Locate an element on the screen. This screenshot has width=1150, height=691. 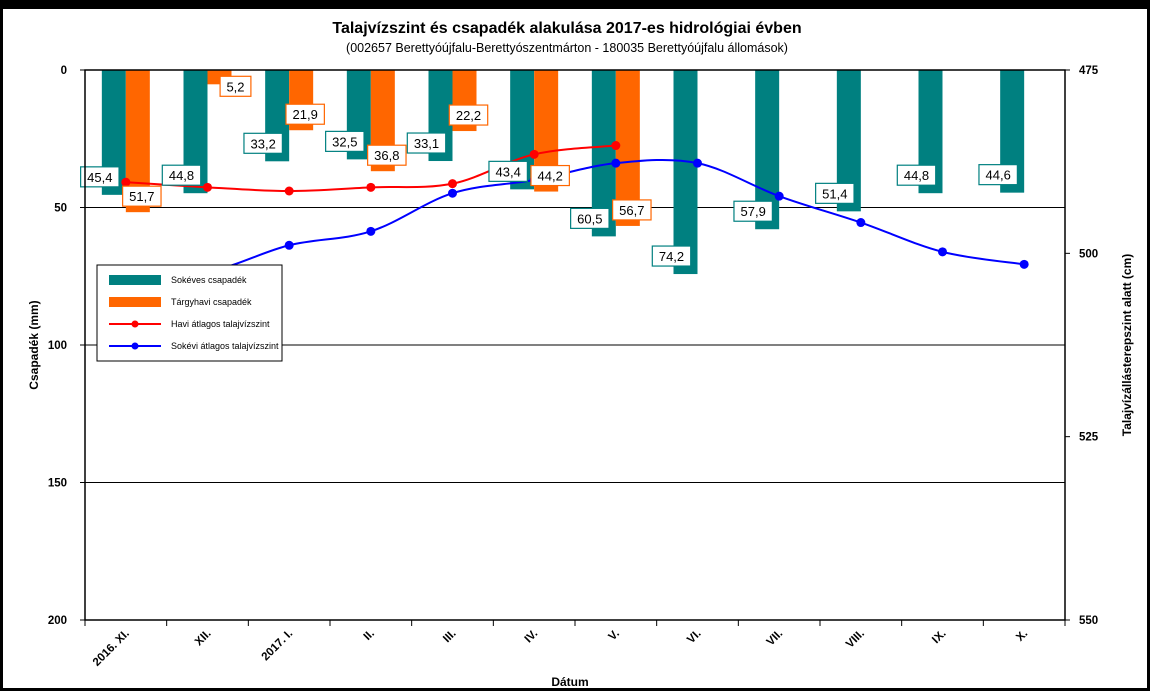
x-tick-label: 2017. I. is located at coordinates (278, 646).